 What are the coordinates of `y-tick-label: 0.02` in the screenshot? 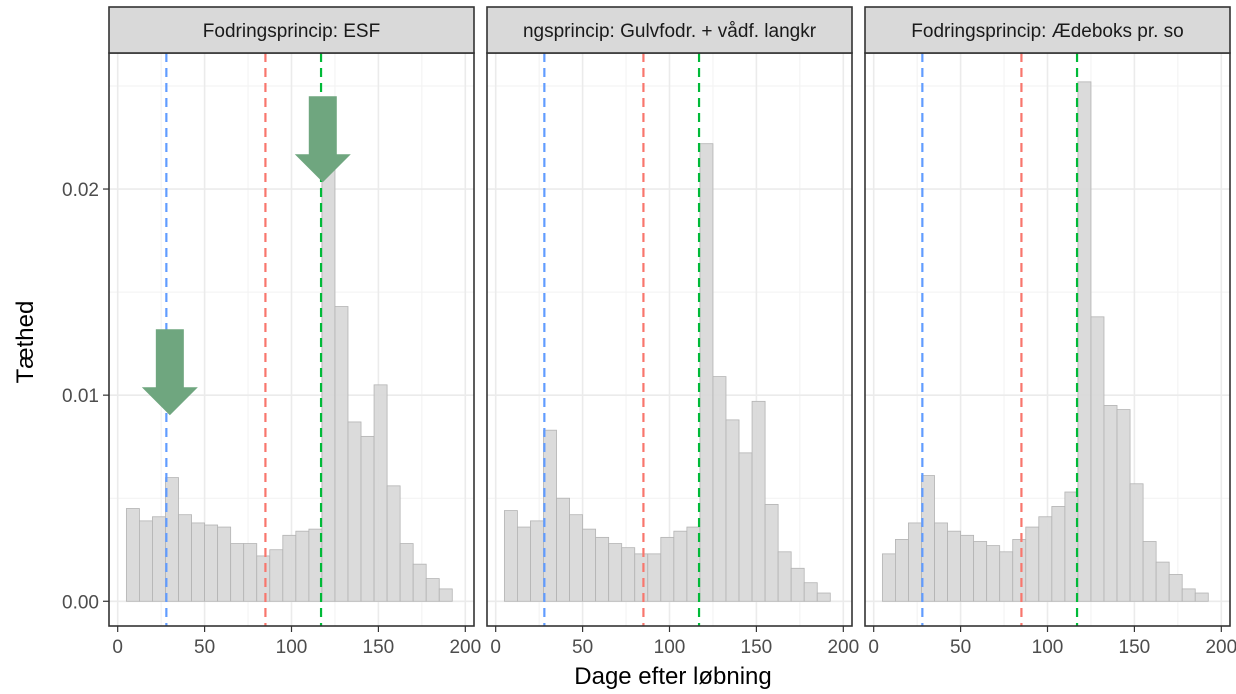 It's located at (80, 190).